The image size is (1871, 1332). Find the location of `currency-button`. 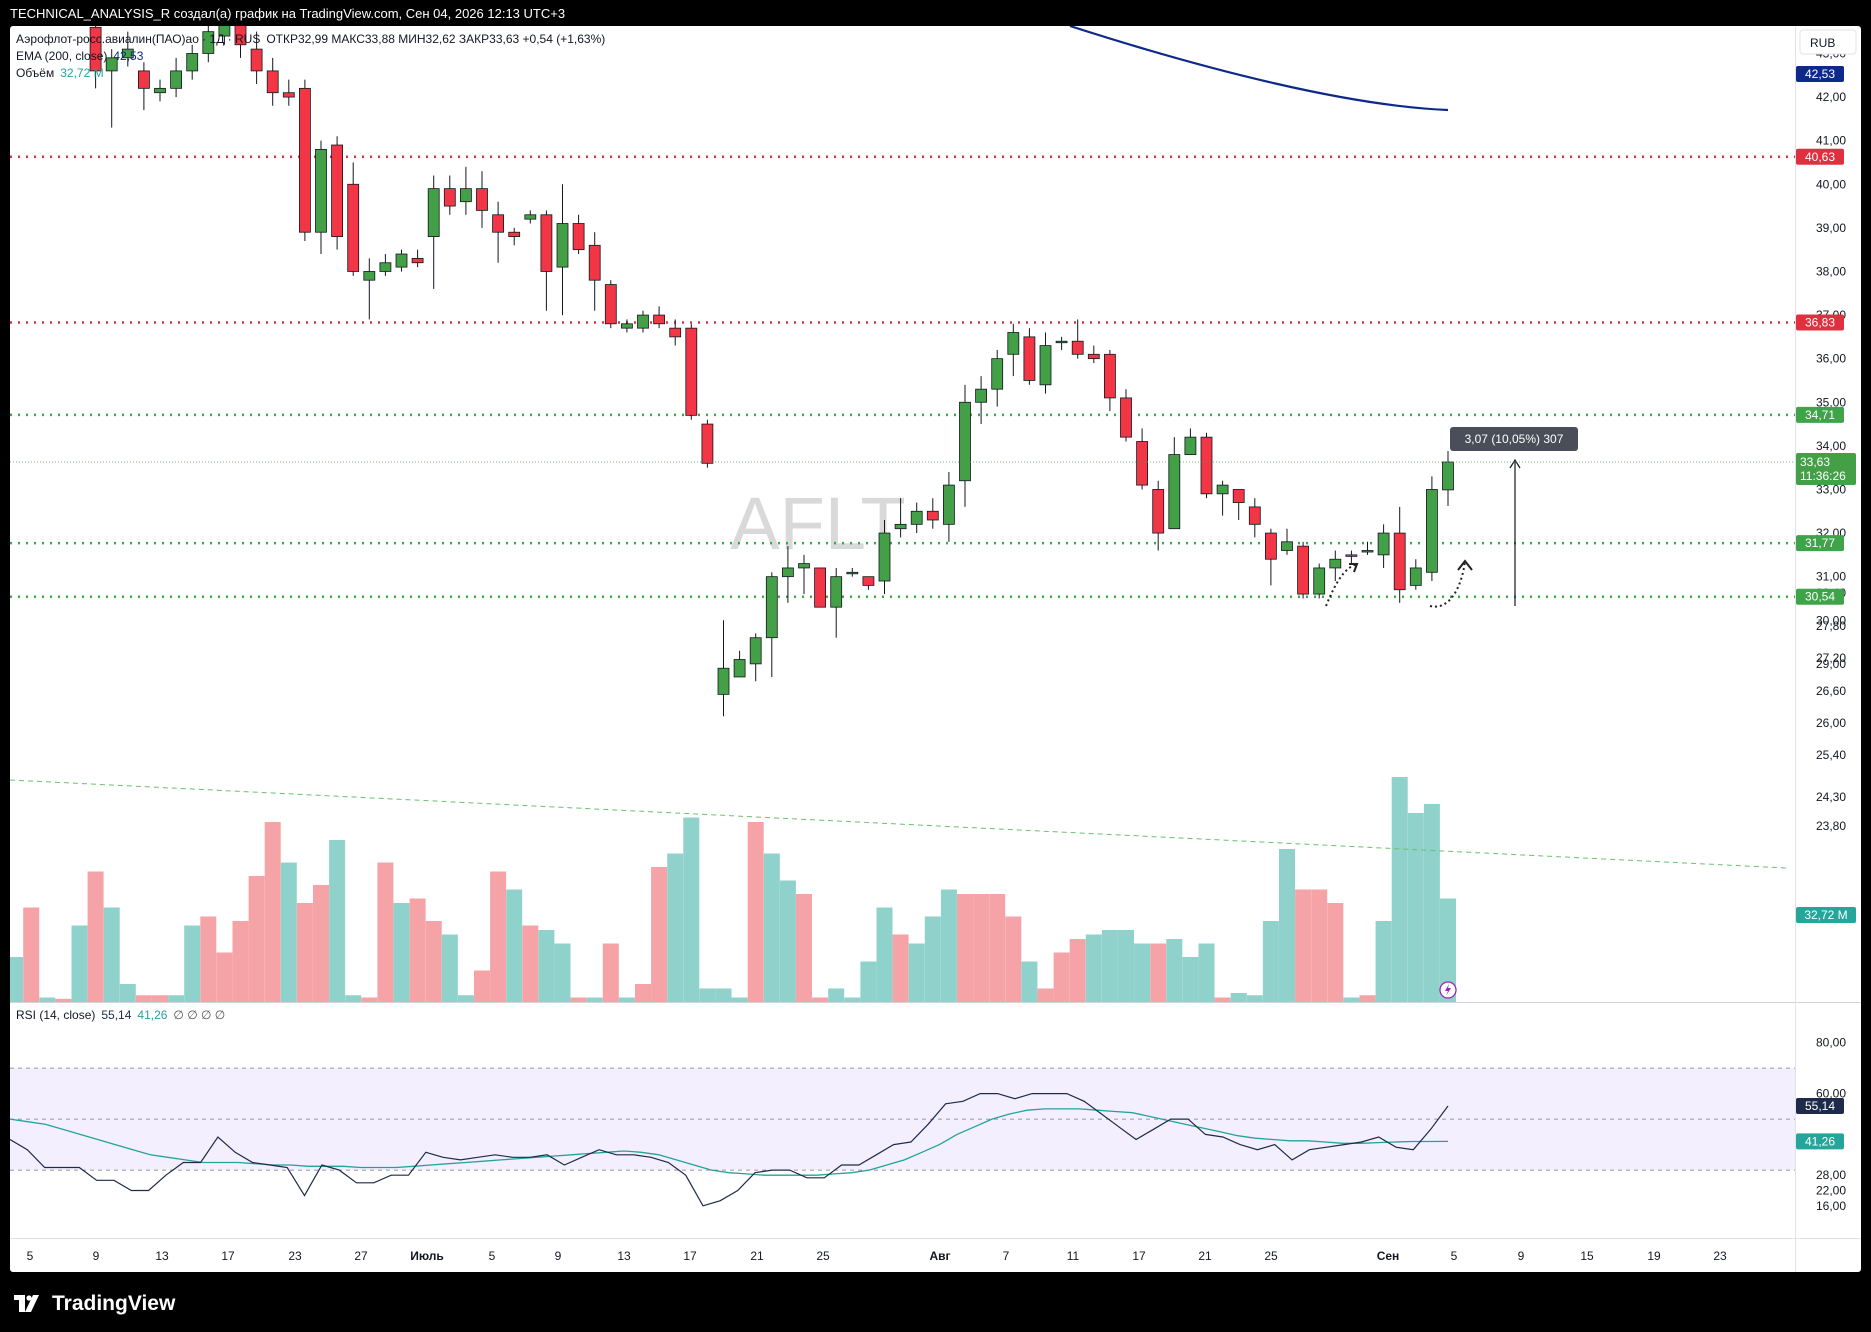

currency-button is located at coordinates (1828, 42).